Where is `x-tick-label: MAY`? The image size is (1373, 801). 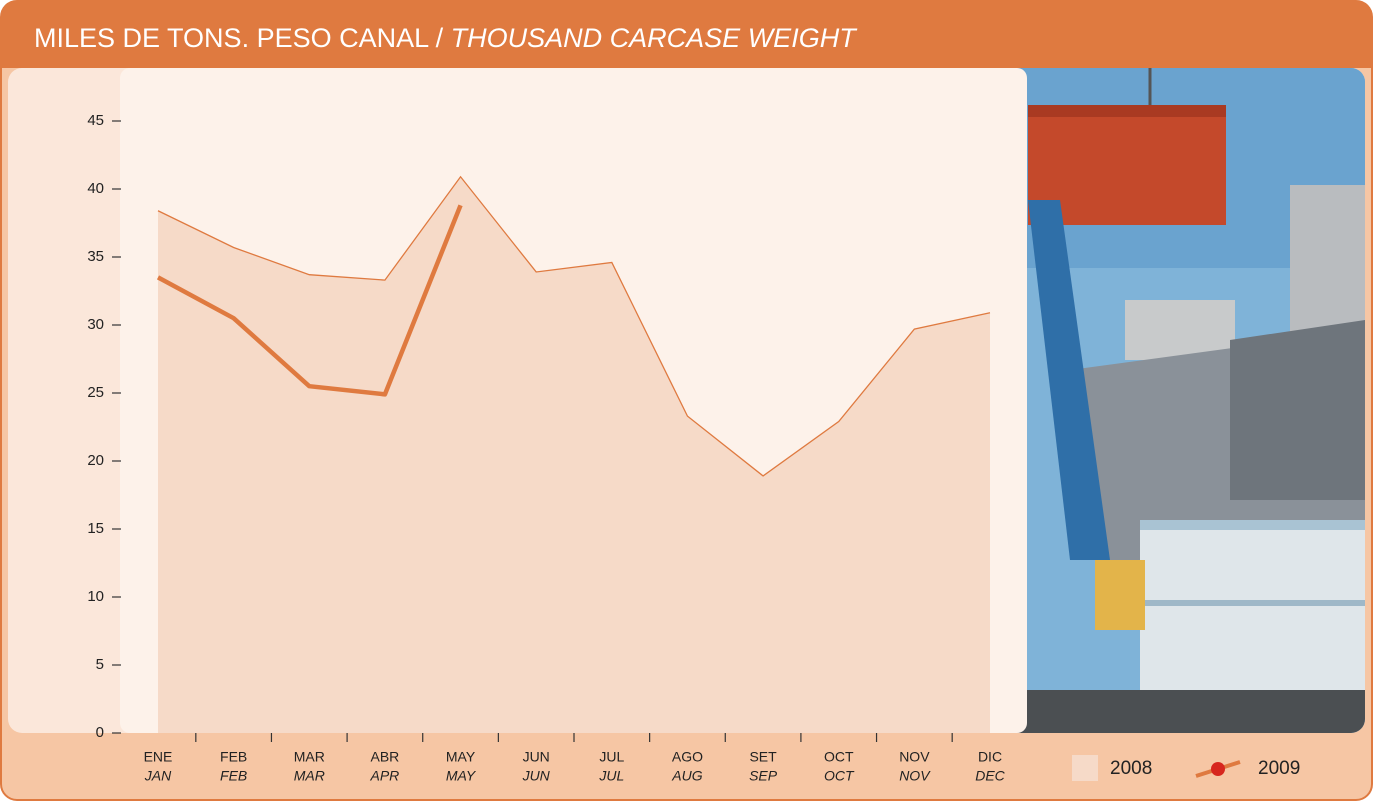
x-tick-label: MAY is located at coordinates (461, 757).